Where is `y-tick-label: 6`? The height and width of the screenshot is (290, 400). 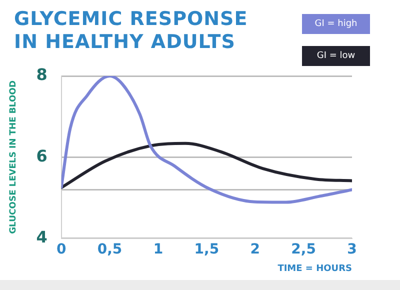 y-tick-label: 6 is located at coordinates (42, 156).